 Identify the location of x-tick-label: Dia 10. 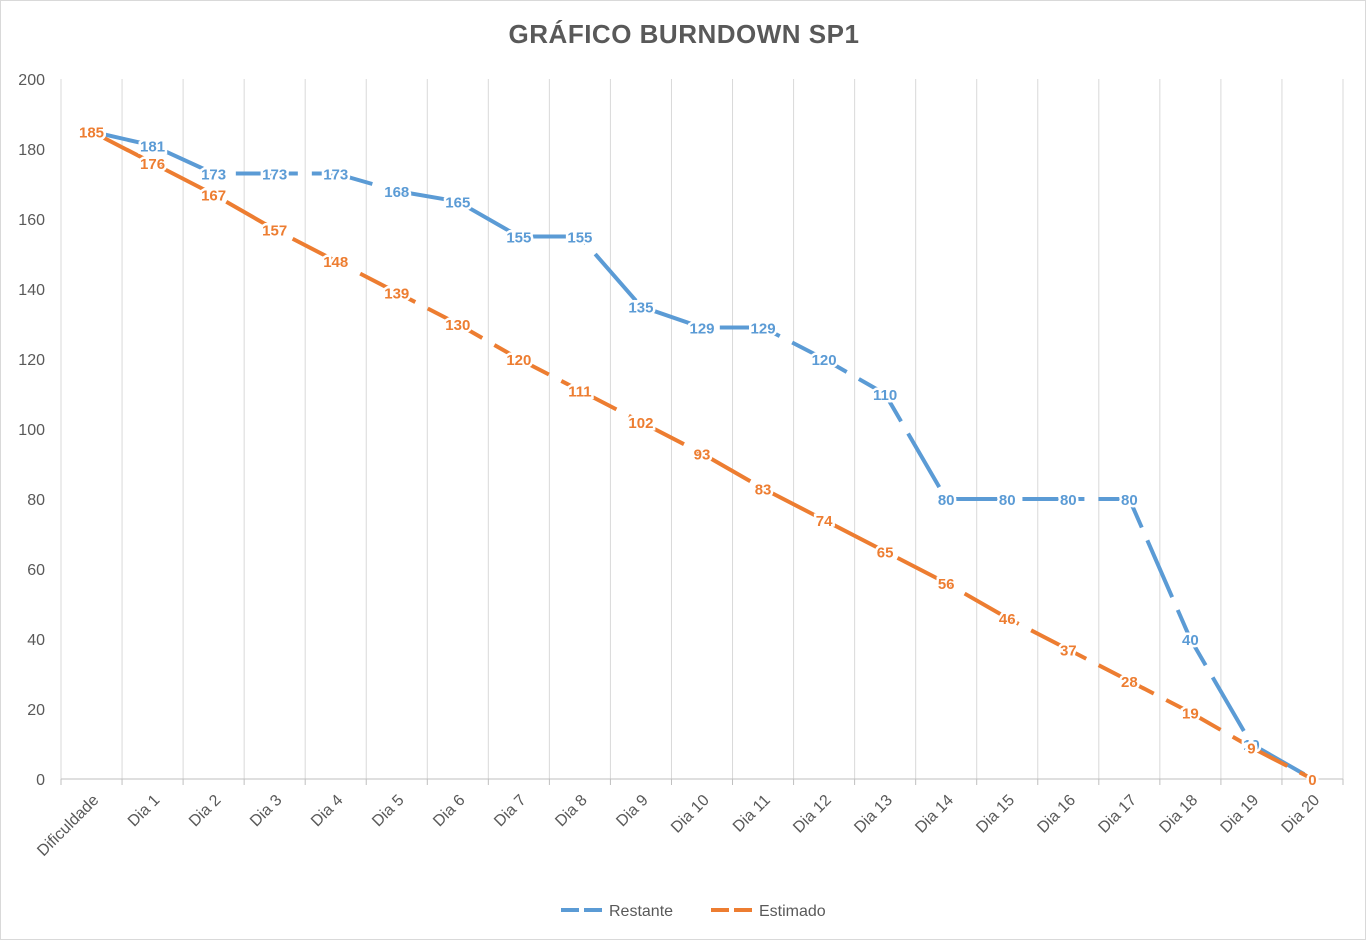
(690, 814).